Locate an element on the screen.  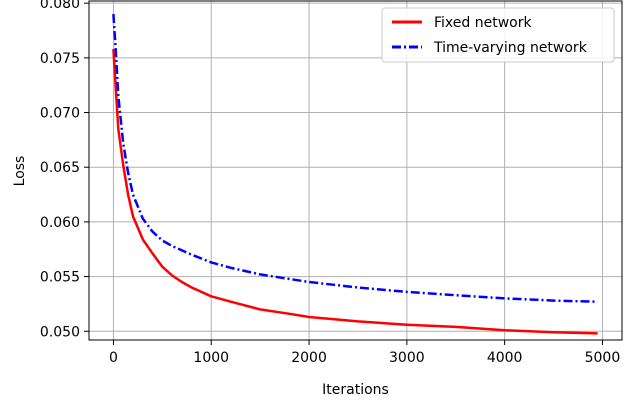
x-tick-label: 2000 is located at coordinates (309, 358).